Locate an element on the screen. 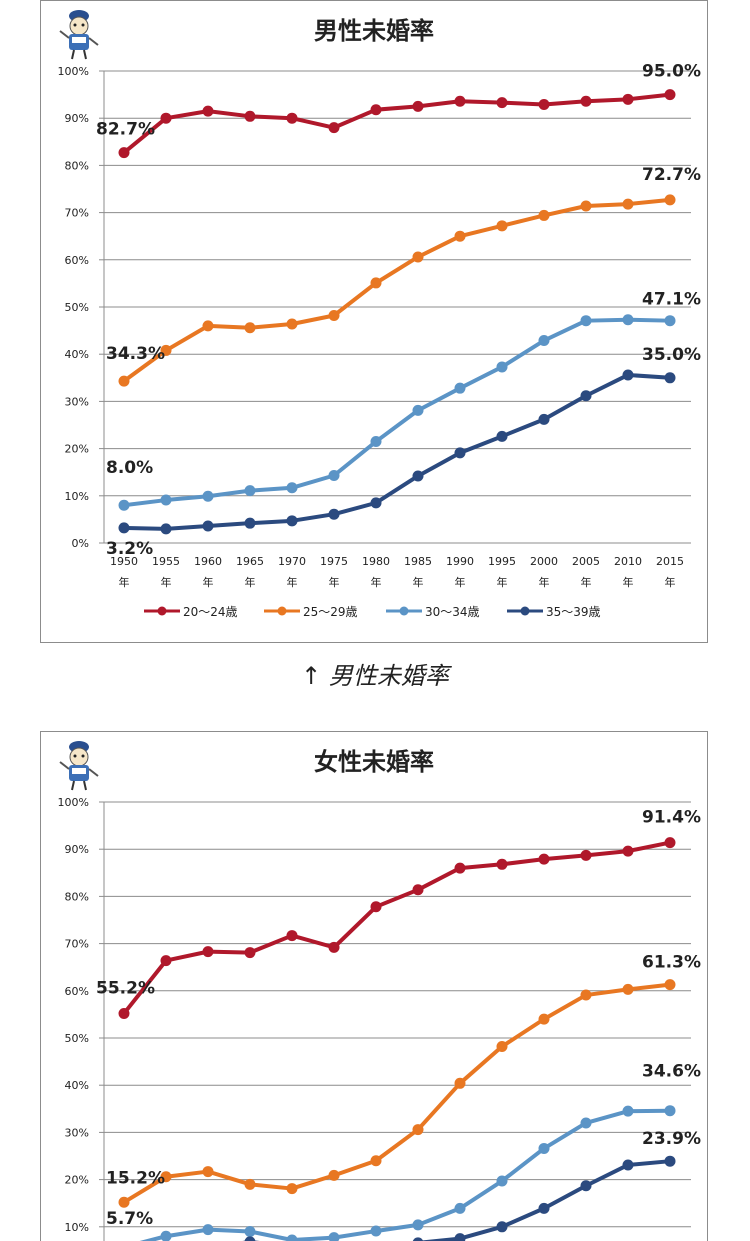  end-data-label: 72.7% is located at coordinates (671, 175).